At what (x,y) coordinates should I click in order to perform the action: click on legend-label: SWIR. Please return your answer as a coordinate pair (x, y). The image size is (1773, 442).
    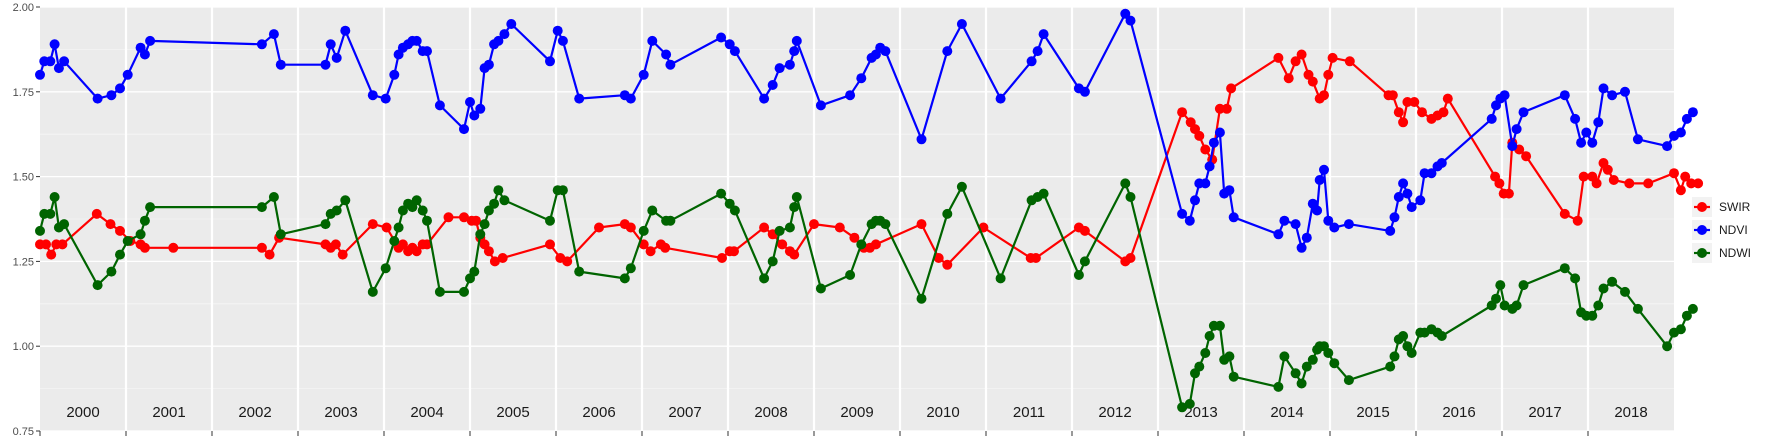
    Looking at the image, I should click on (1735, 207).